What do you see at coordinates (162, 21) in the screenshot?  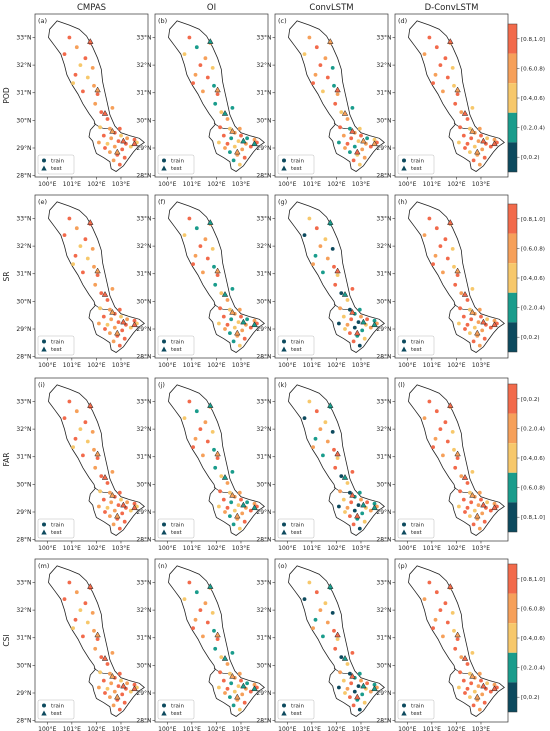 I see `panel-letter: (b)` at bounding box center [162, 21].